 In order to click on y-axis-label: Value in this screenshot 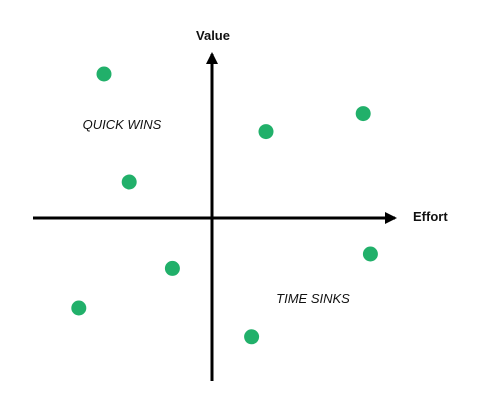, I will do `click(213, 35)`.